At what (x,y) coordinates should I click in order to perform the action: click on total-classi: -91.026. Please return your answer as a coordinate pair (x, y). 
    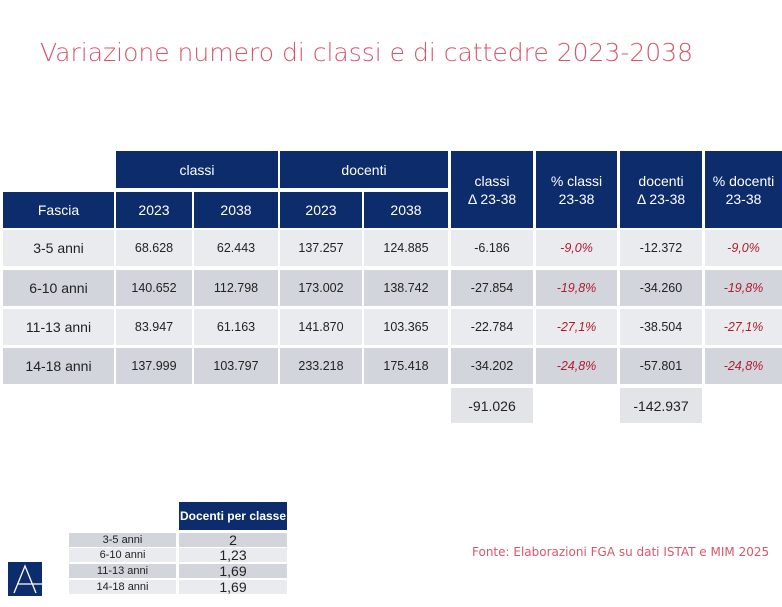
    Looking at the image, I should click on (492, 405).